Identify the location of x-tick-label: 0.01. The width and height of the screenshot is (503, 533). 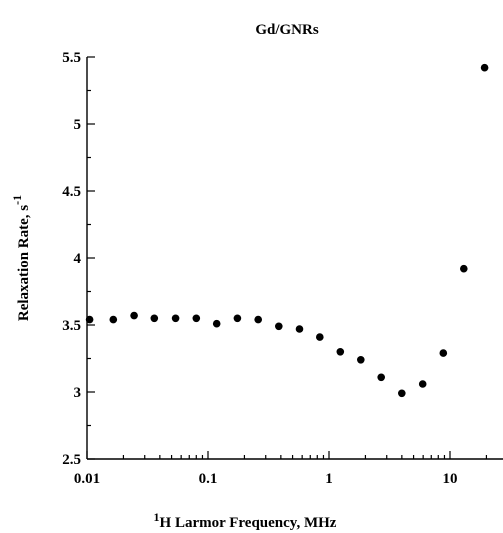
(87, 479).